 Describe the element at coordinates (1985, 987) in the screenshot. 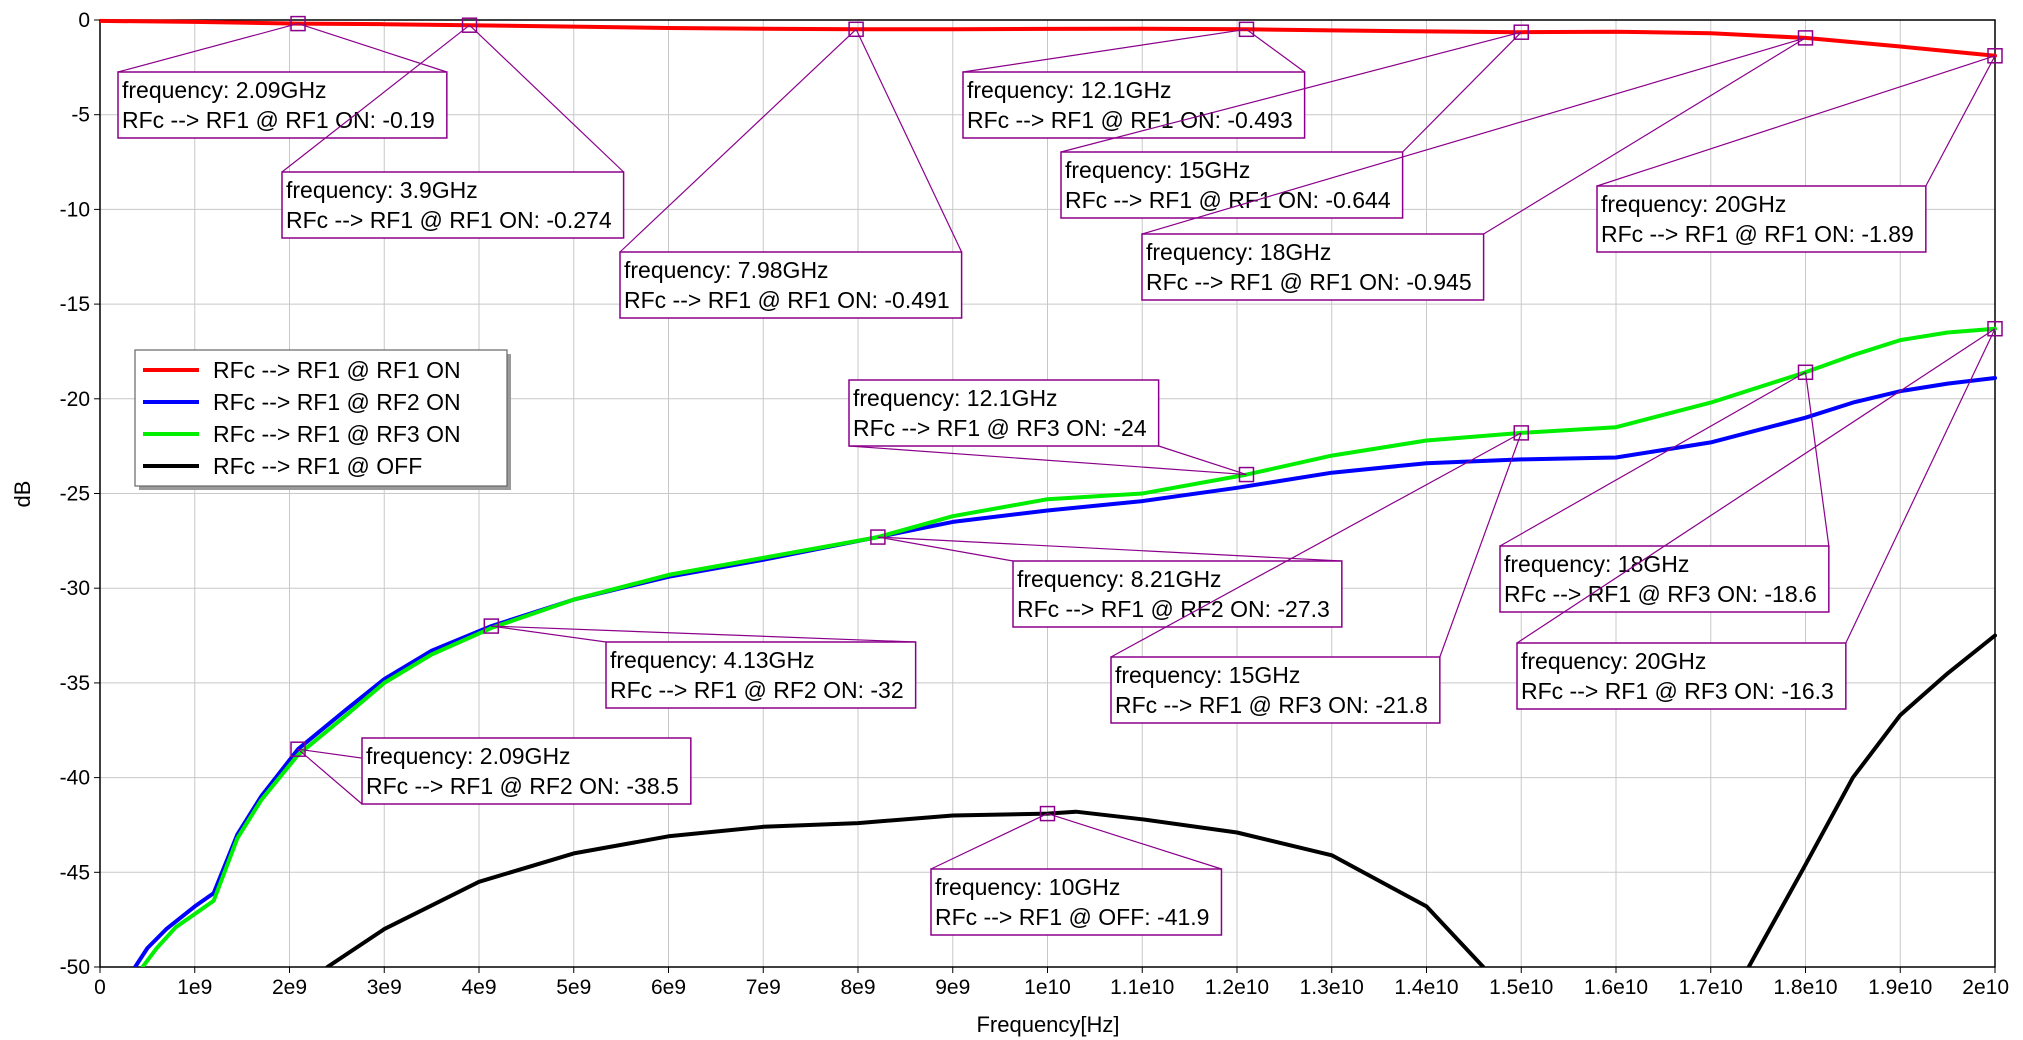

I see `x-tick-label: 2e10` at that location.